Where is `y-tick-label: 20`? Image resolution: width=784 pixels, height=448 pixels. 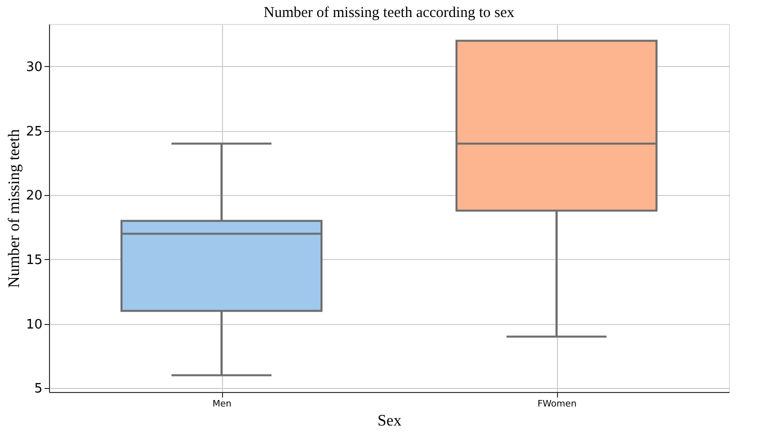 y-tick-label: 20 is located at coordinates (34, 196).